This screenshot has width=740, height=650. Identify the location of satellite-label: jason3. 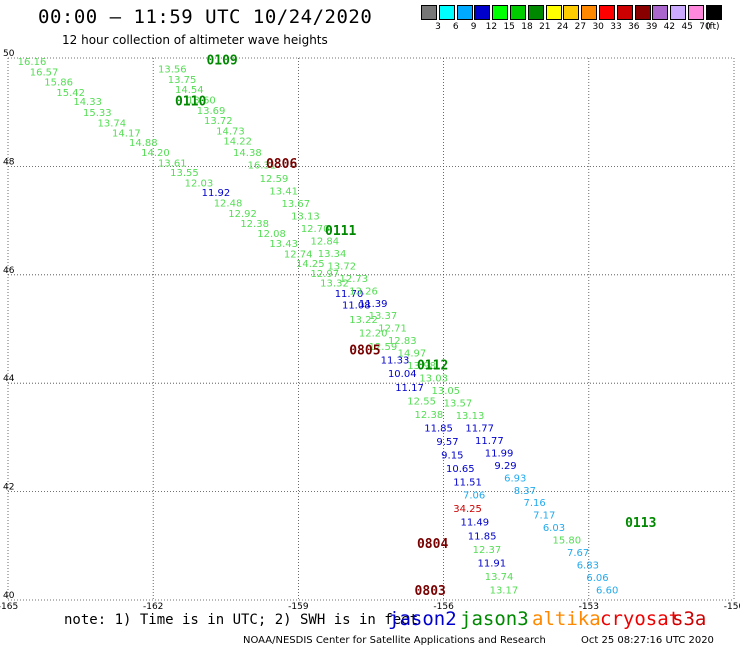
(494, 619).